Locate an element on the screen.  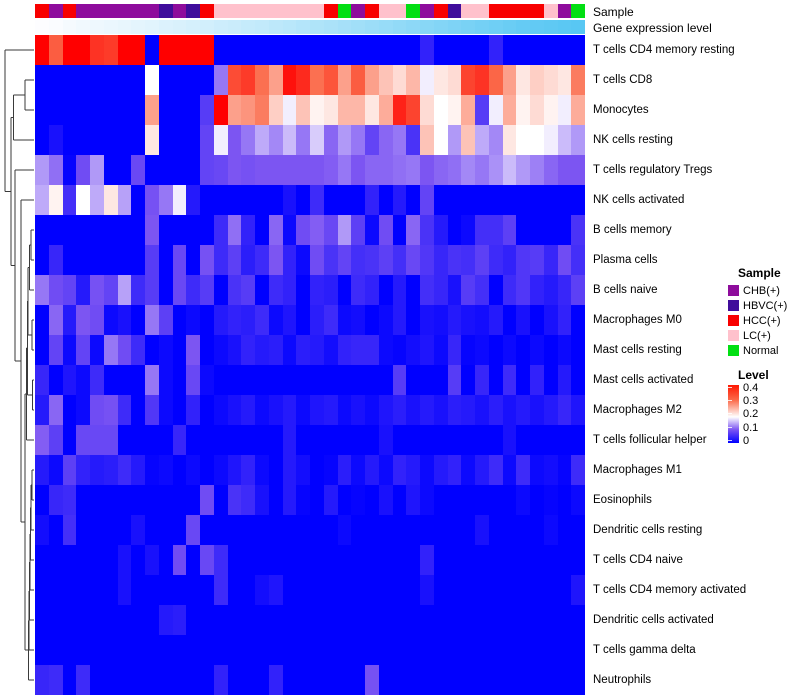
level-color-scale is located at coordinates (733, 414).